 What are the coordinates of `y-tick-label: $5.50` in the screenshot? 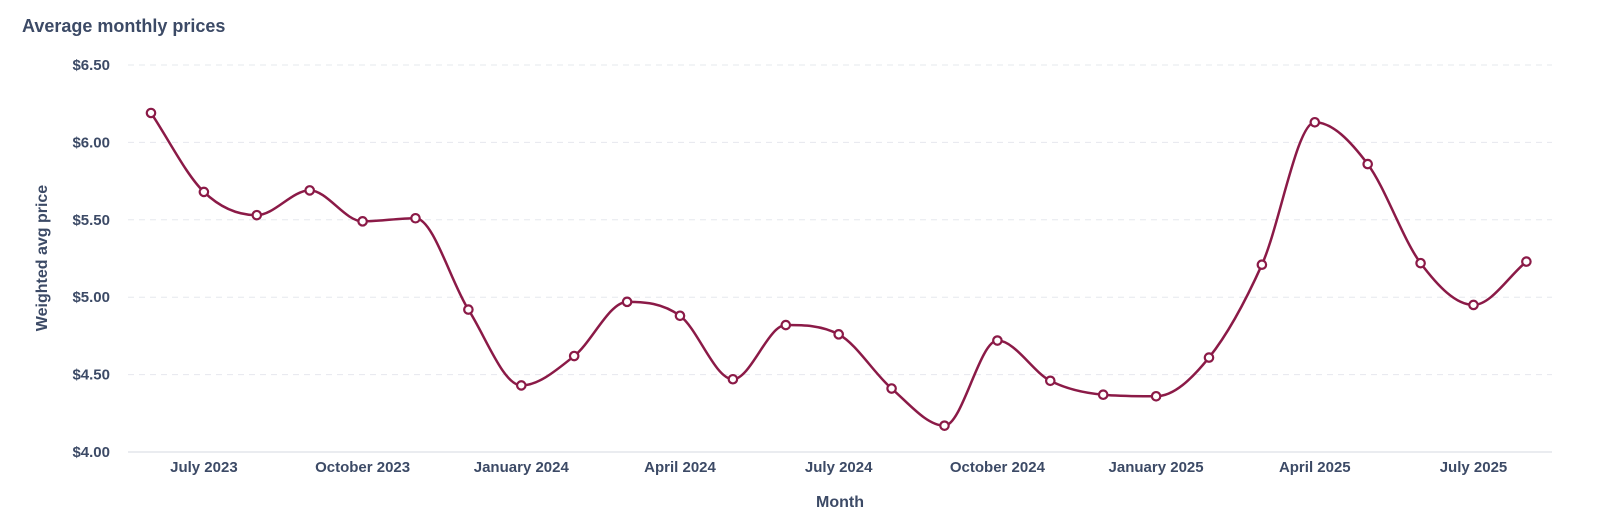 It's located at (91, 220).